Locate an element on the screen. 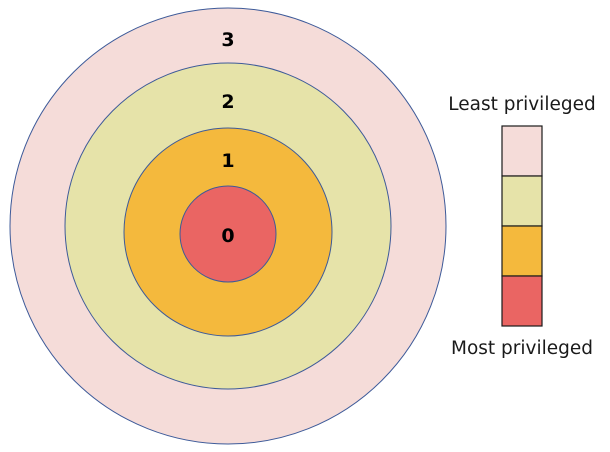 Image resolution: width=610 pixels, height=452 pixels. legend-swatch-low is located at coordinates (522, 201).